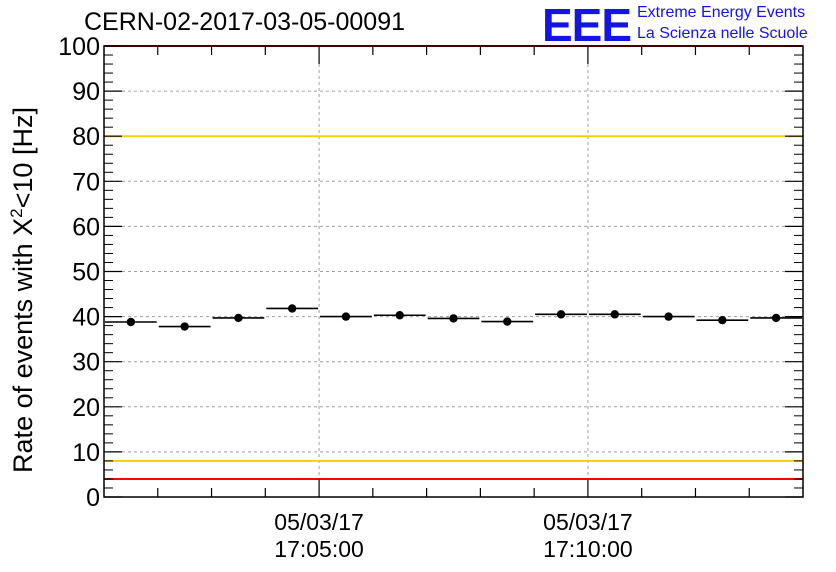 The width and height of the screenshot is (836, 572). I want to click on logo-caption-line1: Extreme Energy Events, so click(721, 12).